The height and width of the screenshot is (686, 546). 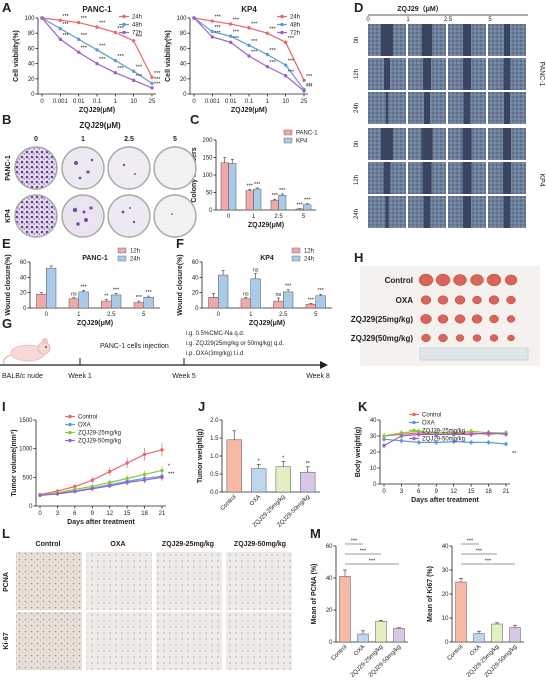 What do you see at coordinates (408, 20) in the screenshot?
I see `wound-col-1: 1` at bounding box center [408, 20].